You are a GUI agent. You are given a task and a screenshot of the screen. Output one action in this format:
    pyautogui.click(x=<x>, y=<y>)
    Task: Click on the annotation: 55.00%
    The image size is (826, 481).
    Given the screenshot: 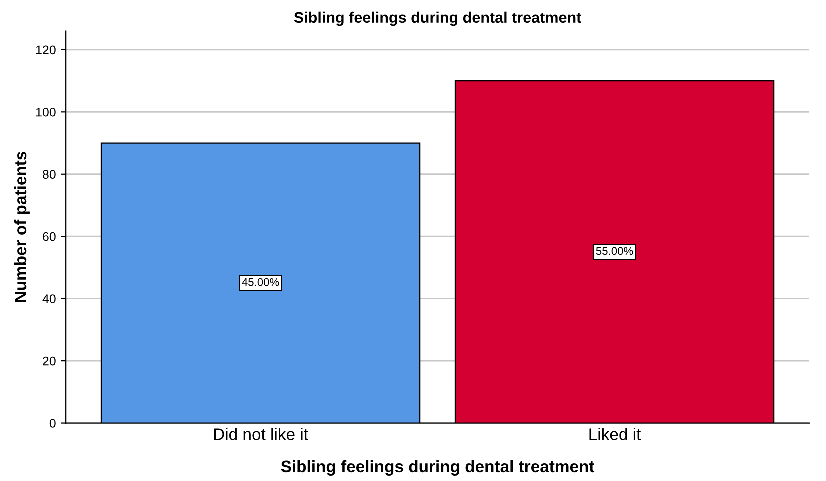 What is the action you would take?
    pyautogui.click(x=615, y=251)
    